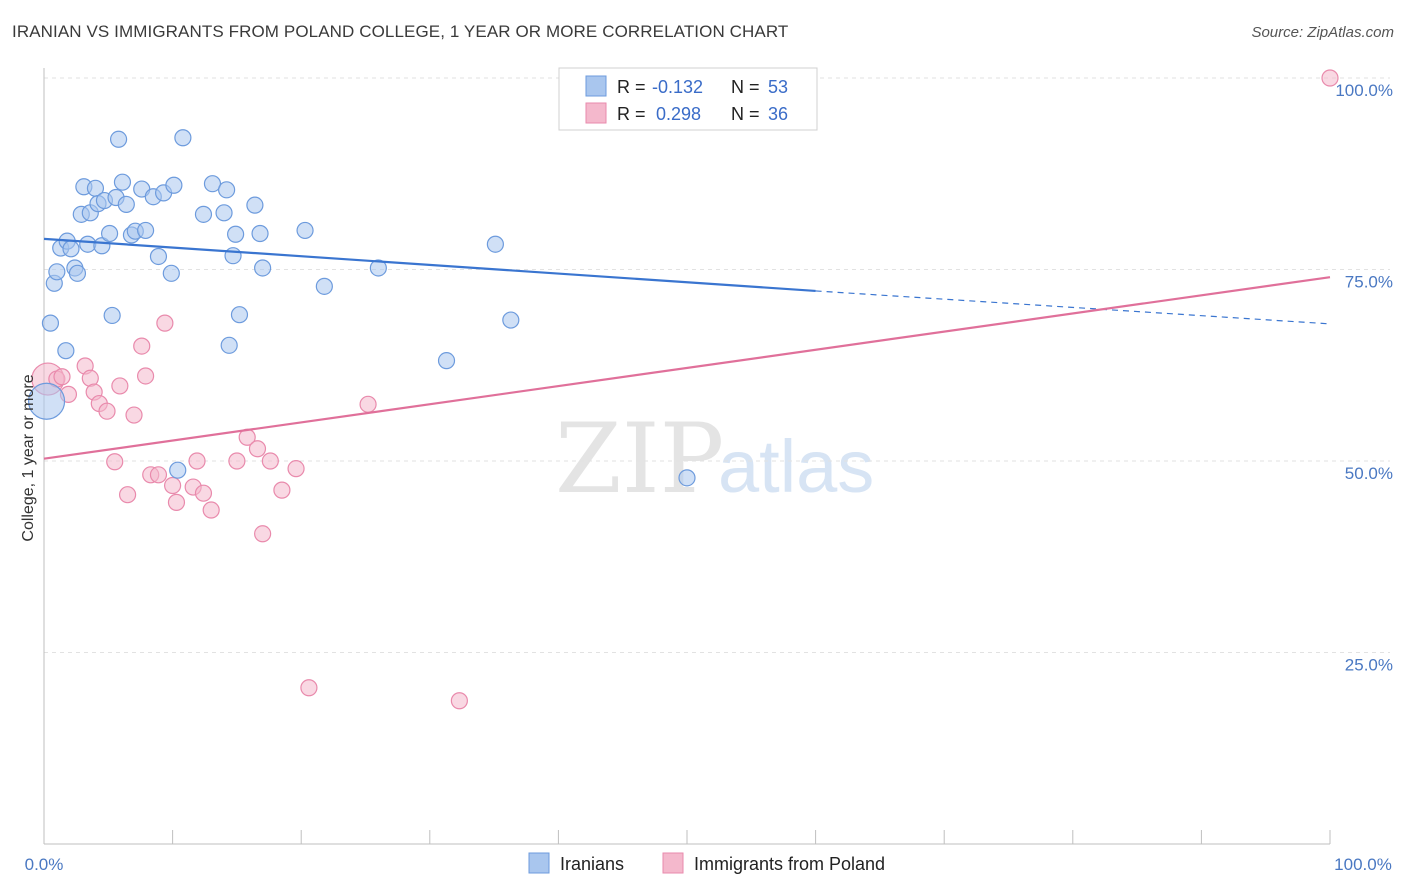 The image size is (1406, 892). I want to click on watermark-atlas: atlas, so click(796, 466).